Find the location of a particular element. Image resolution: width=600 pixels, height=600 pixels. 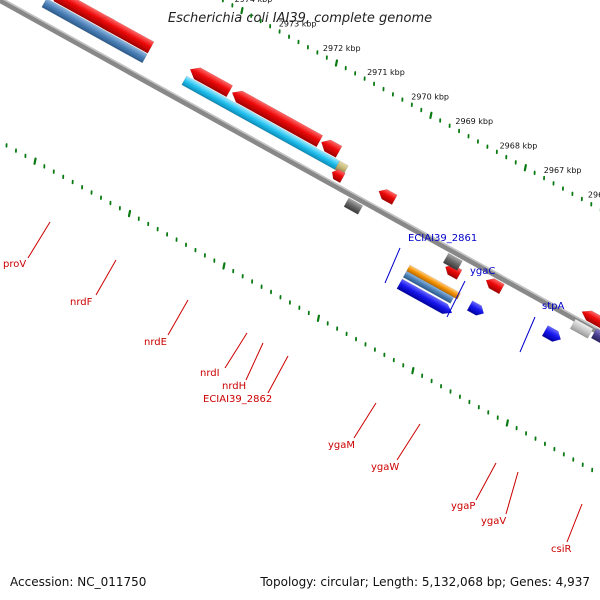

gene-label: nrdH is located at coordinates (234, 386).